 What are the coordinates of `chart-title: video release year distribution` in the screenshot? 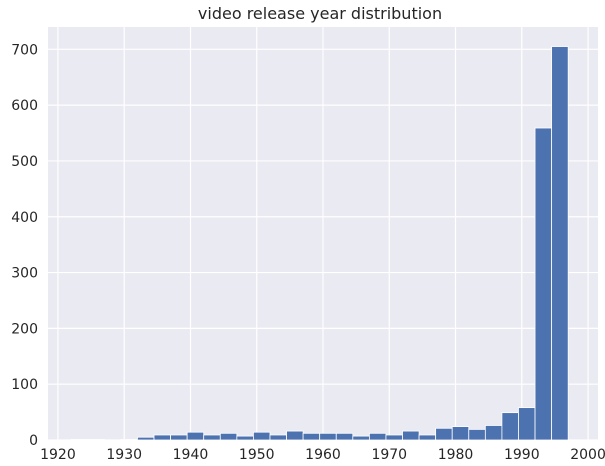 It's located at (320, 13).